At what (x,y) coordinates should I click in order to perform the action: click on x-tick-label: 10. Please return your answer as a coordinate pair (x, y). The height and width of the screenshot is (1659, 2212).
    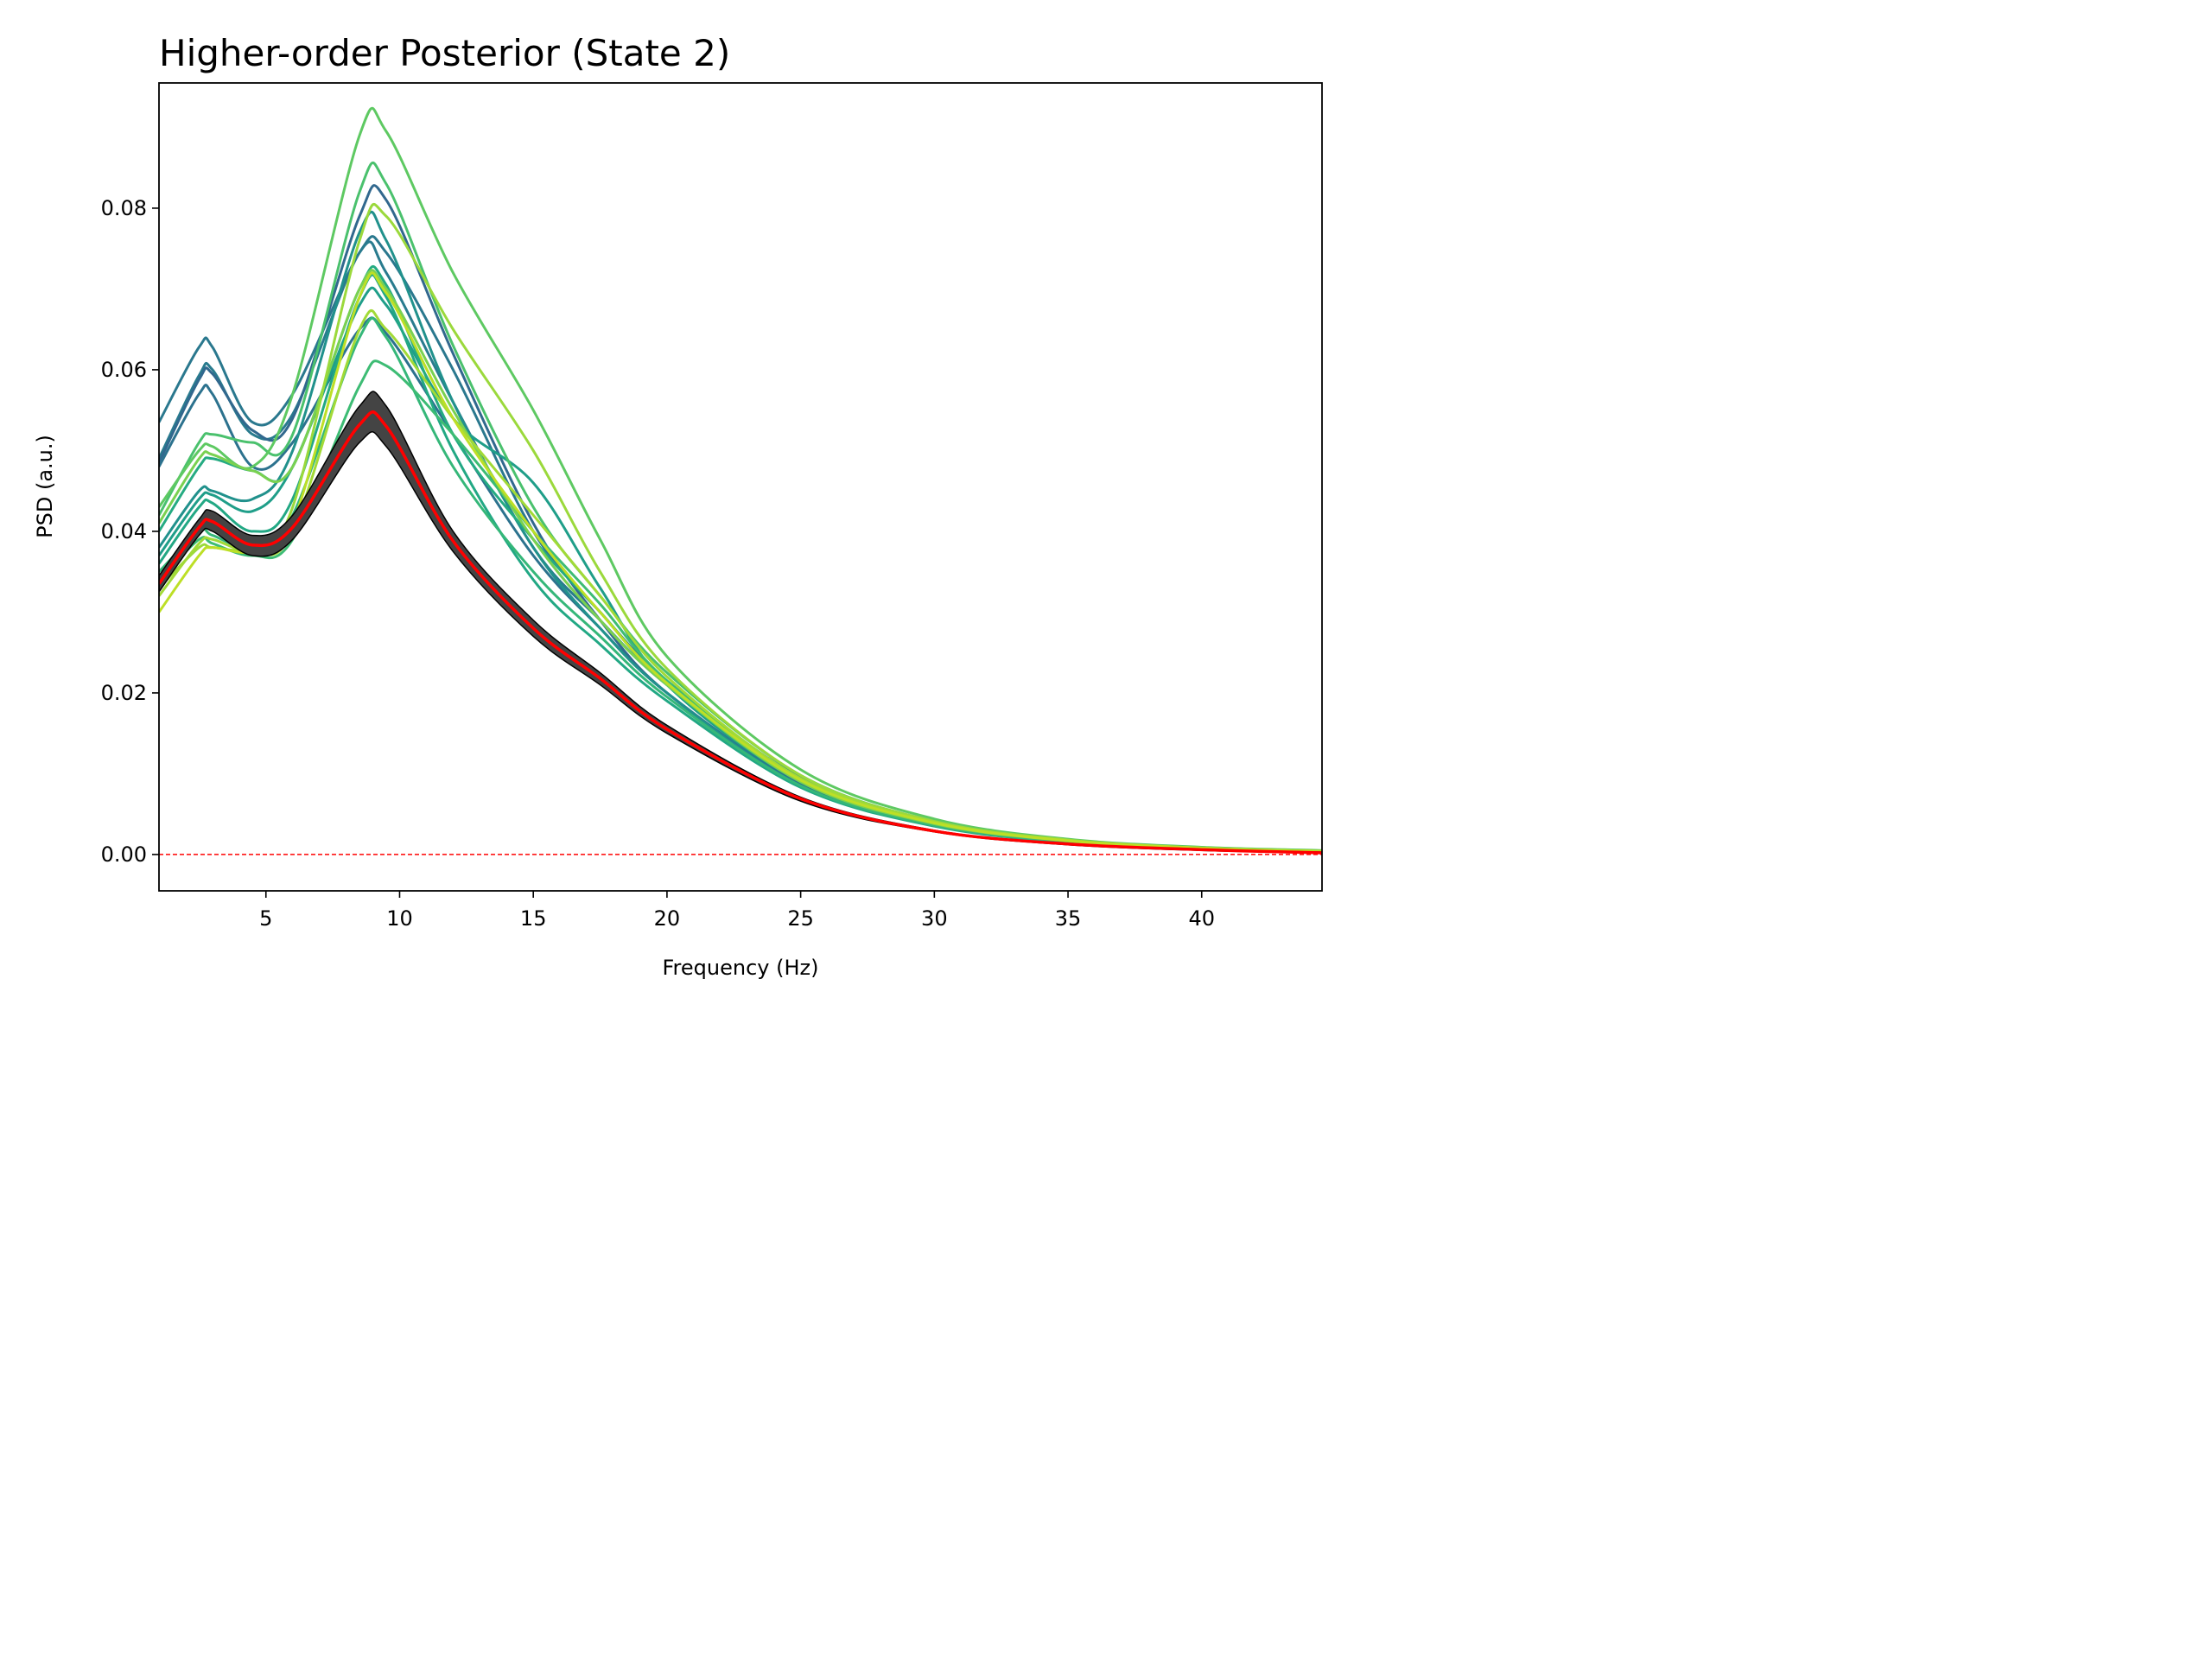
    Looking at the image, I should click on (399, 918).